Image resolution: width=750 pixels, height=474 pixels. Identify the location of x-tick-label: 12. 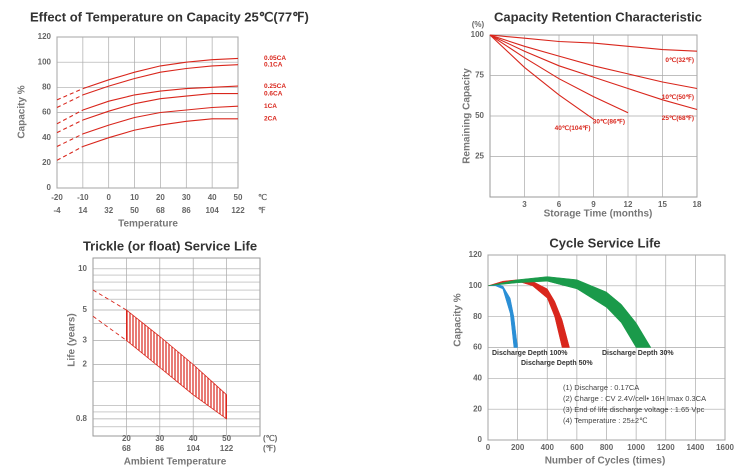
(628, 204).